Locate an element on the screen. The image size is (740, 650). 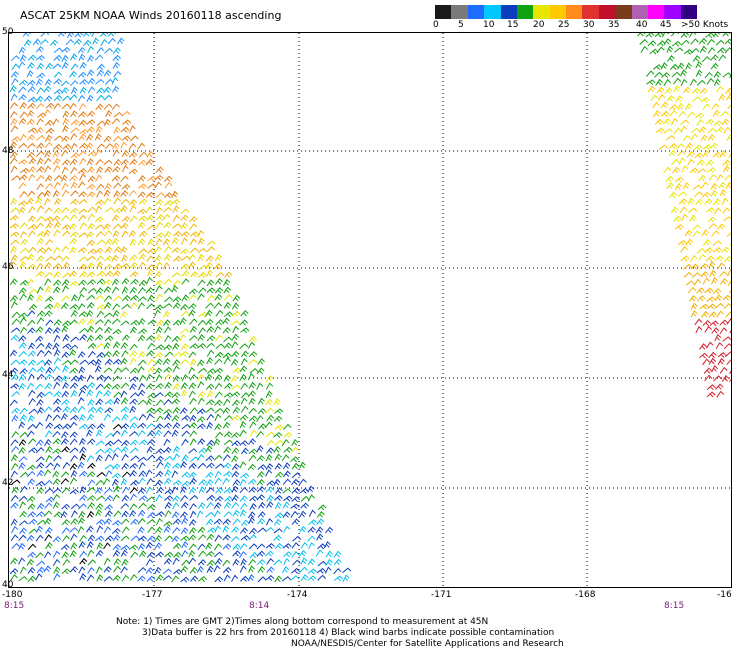
colorbar-label: 35 is located at coordinates (614, 25).